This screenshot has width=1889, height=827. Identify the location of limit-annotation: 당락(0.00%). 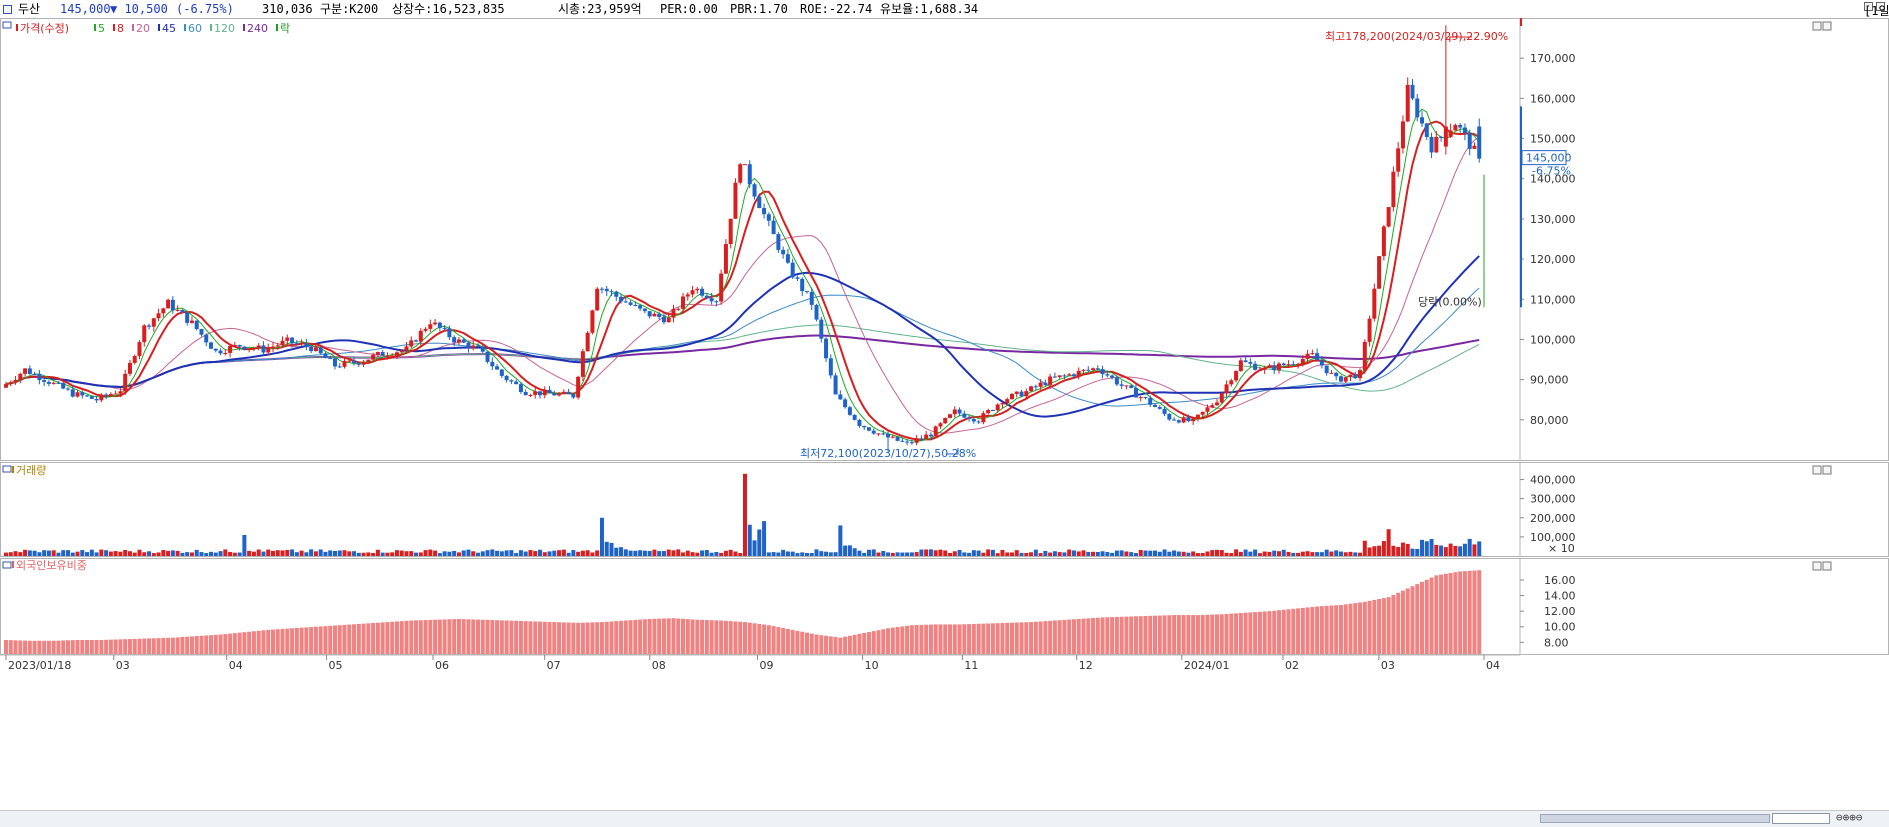
(1450, 301).